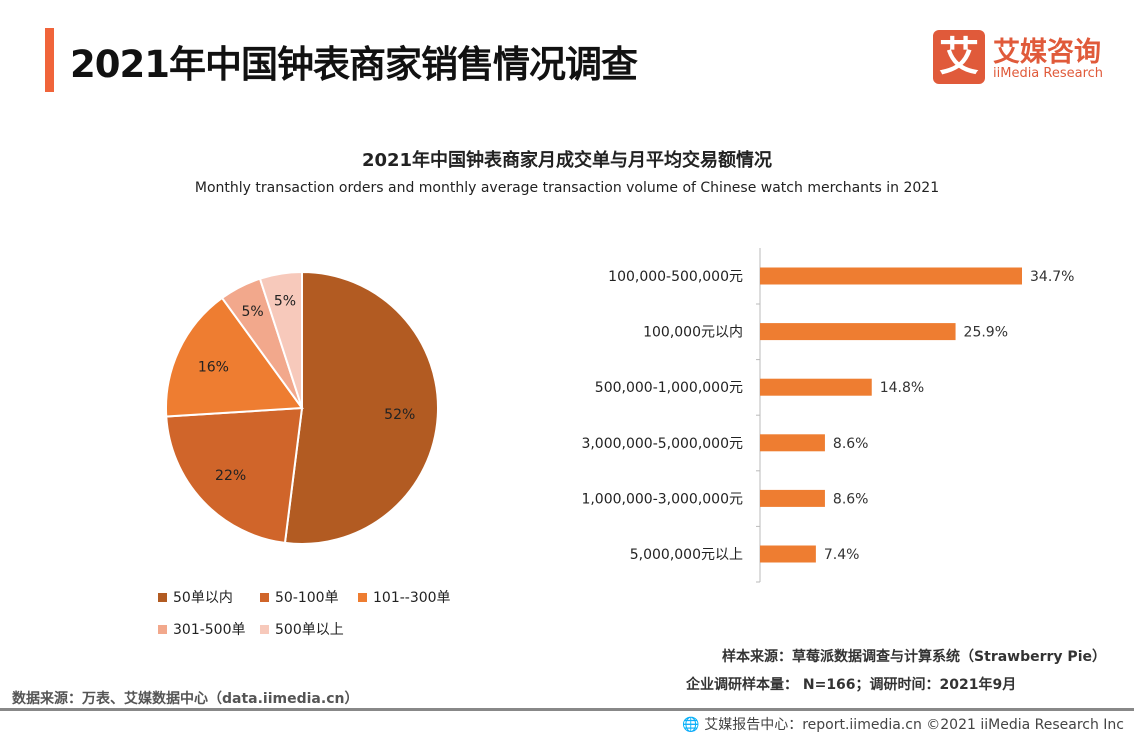  What do you see at coordinates (1052, 277) in the screenshot?
I see `bar-data-label: 34.7%` at bounding box center [1052, 277].